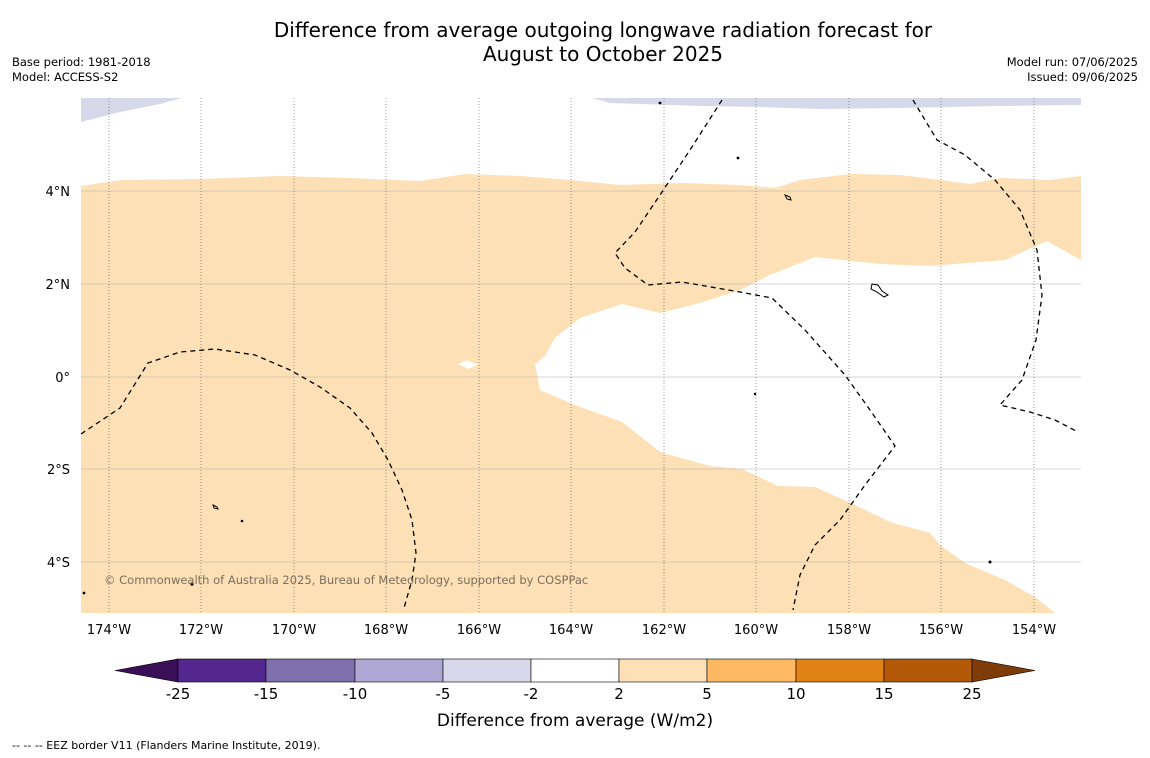 This screenshot has width=1150, height=758. Describe the element at coordinates (664, 630) in the screenshot. I see `lon-label: 162°W` at that location.